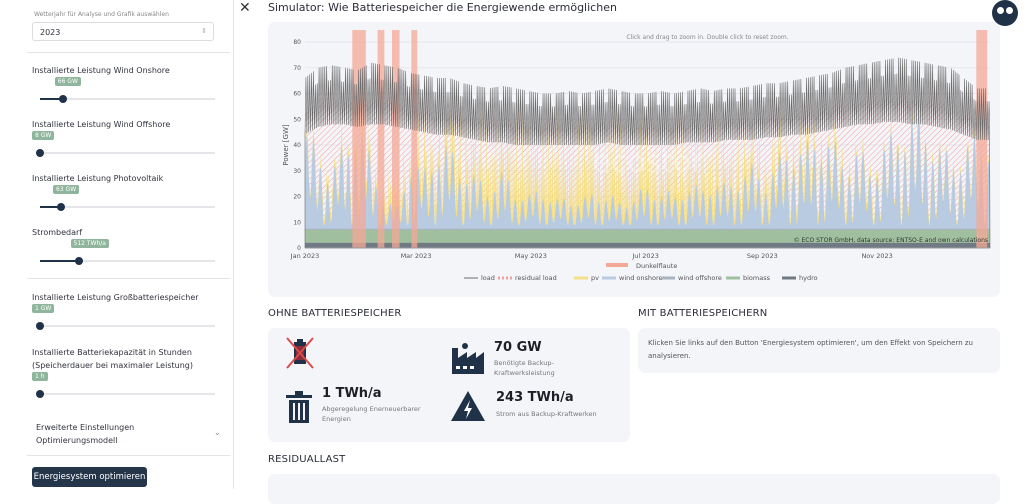 The image size is (1024, 504). I want to click on y-tick-label: 60, so click(297, 94).